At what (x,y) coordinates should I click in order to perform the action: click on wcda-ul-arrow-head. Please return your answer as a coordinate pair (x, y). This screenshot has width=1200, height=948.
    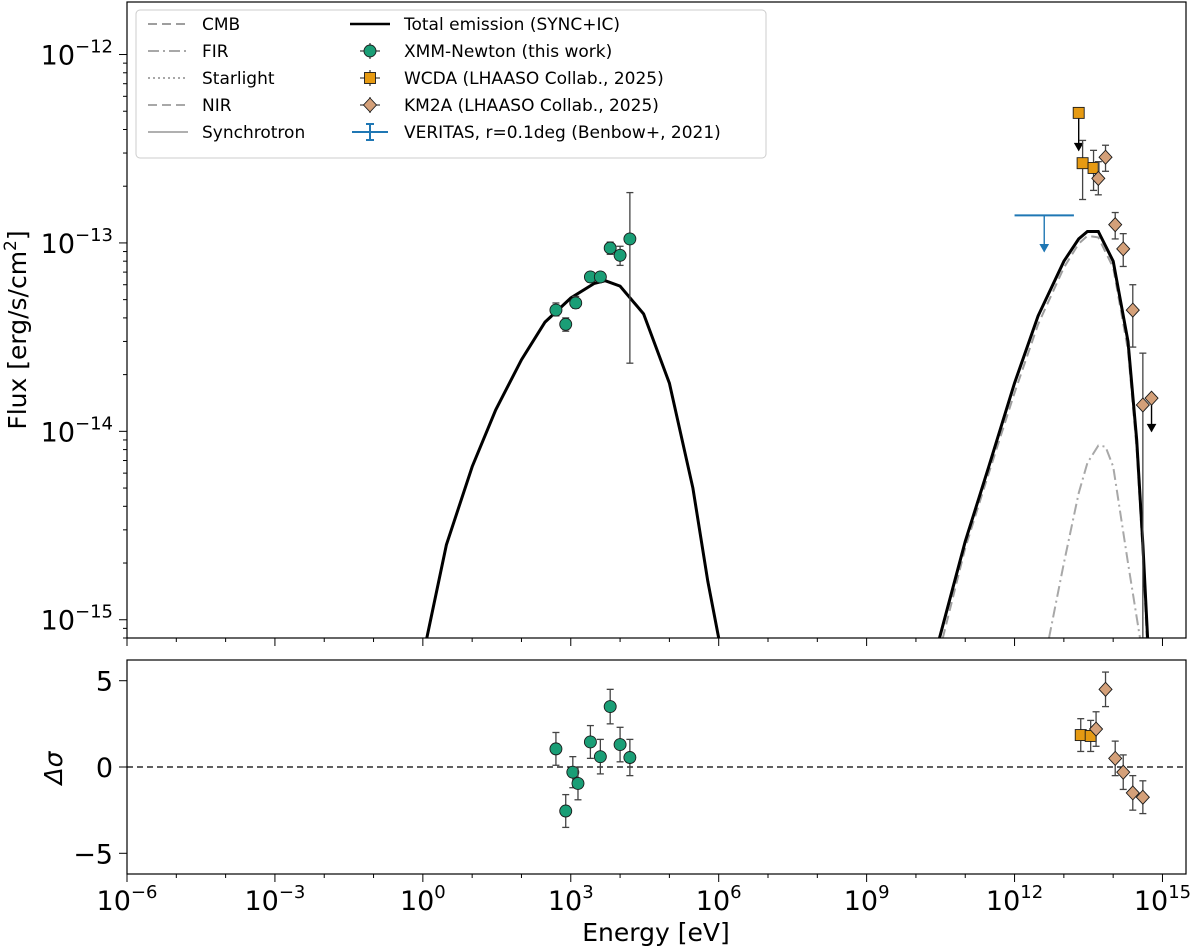
    Looking at the image, I should click on (1078, 147).